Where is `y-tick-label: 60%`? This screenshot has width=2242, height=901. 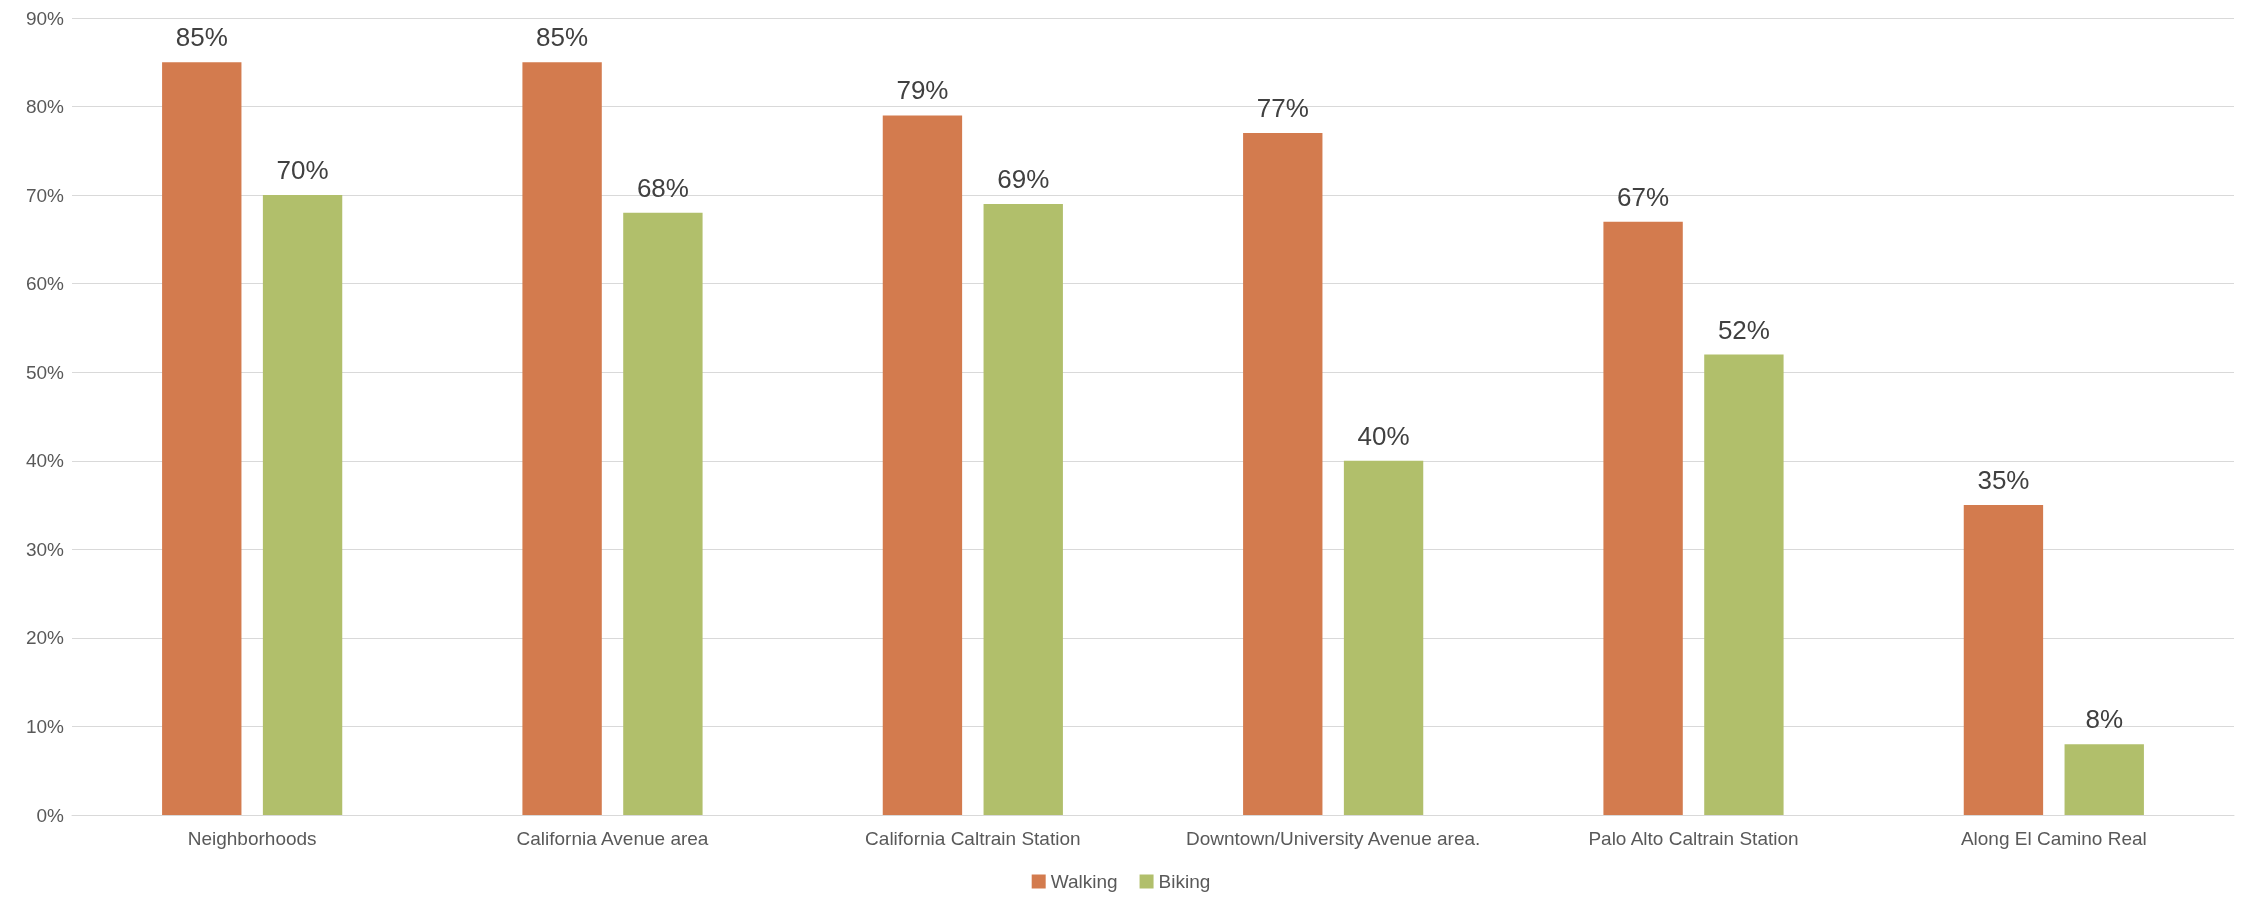
y-tick-label: 60% is located at coordinates (45, 284).